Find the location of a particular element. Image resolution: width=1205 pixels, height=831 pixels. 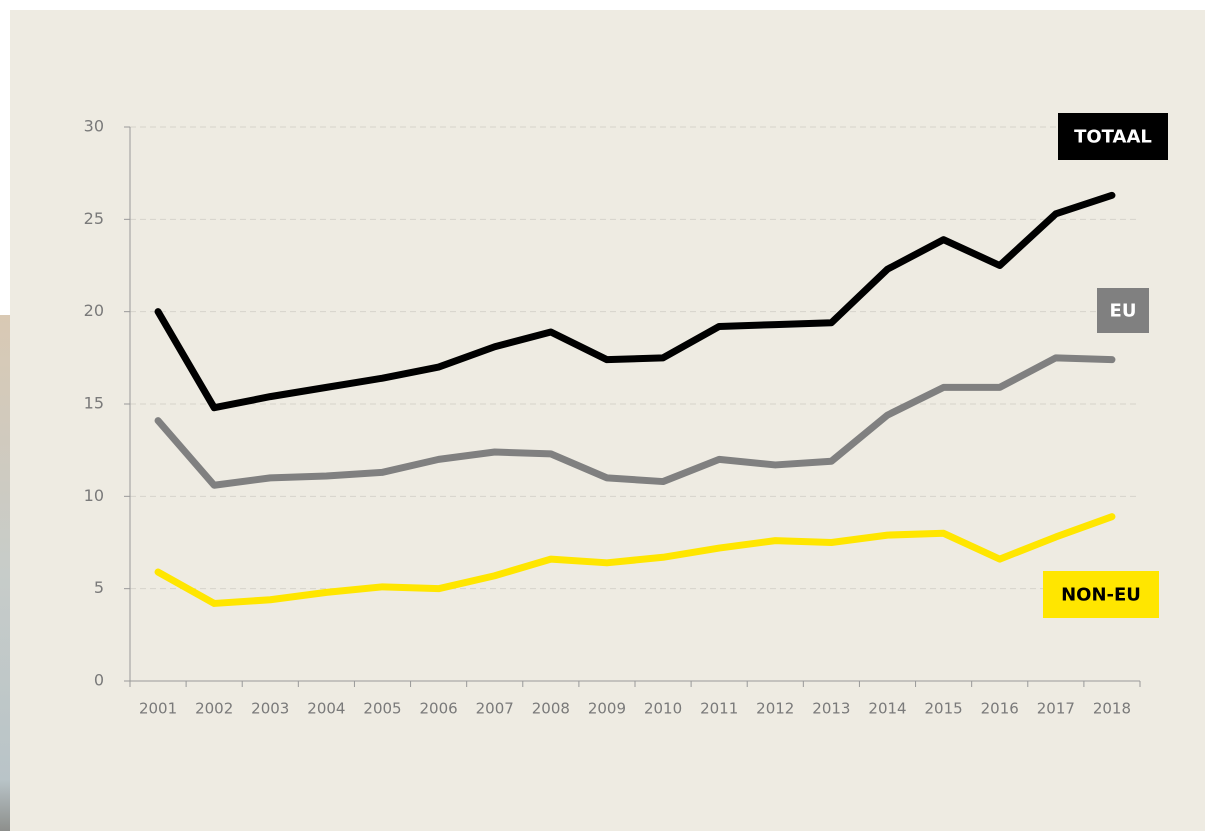

x-tick-label: 2010 is located at coordinates (663, 709).